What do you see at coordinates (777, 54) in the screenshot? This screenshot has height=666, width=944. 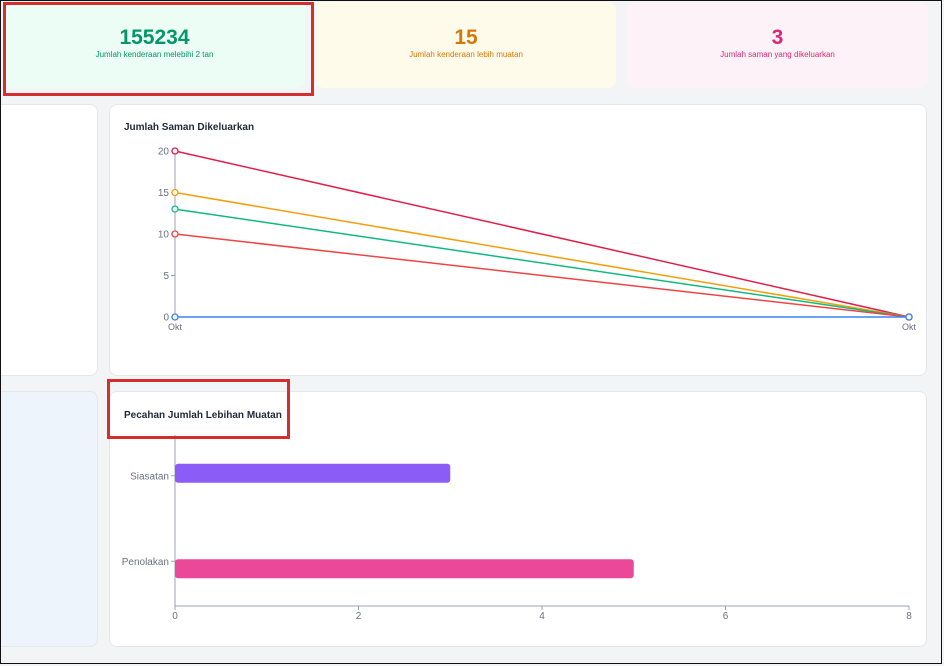 I see `stat-label: Jumlah saman yang dikeluarkan` at bounding box center [777, 54].